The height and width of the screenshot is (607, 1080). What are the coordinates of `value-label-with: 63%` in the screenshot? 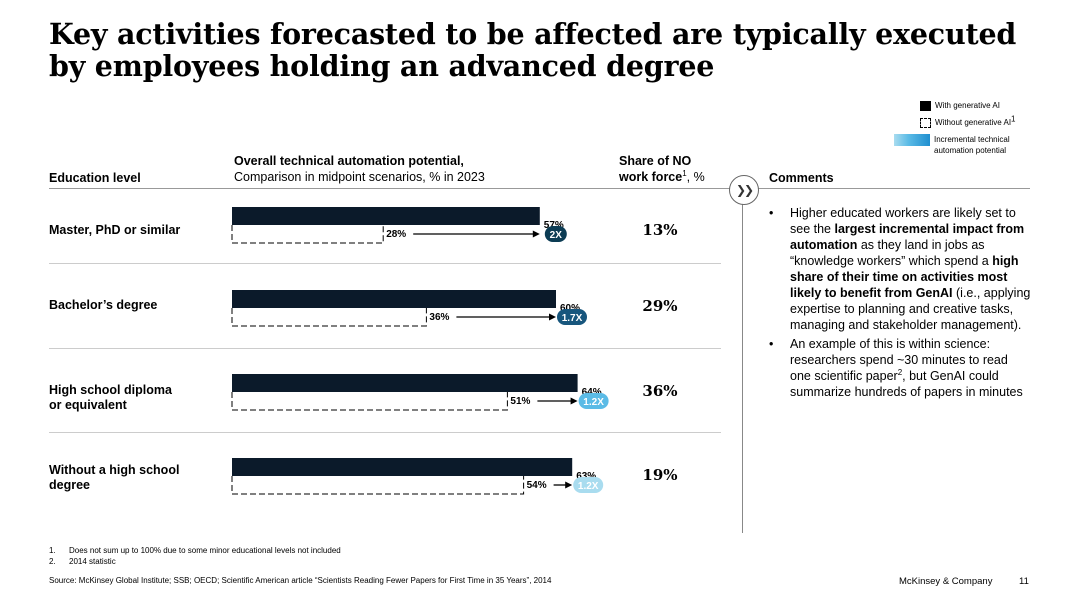 It's located at (586, 476).